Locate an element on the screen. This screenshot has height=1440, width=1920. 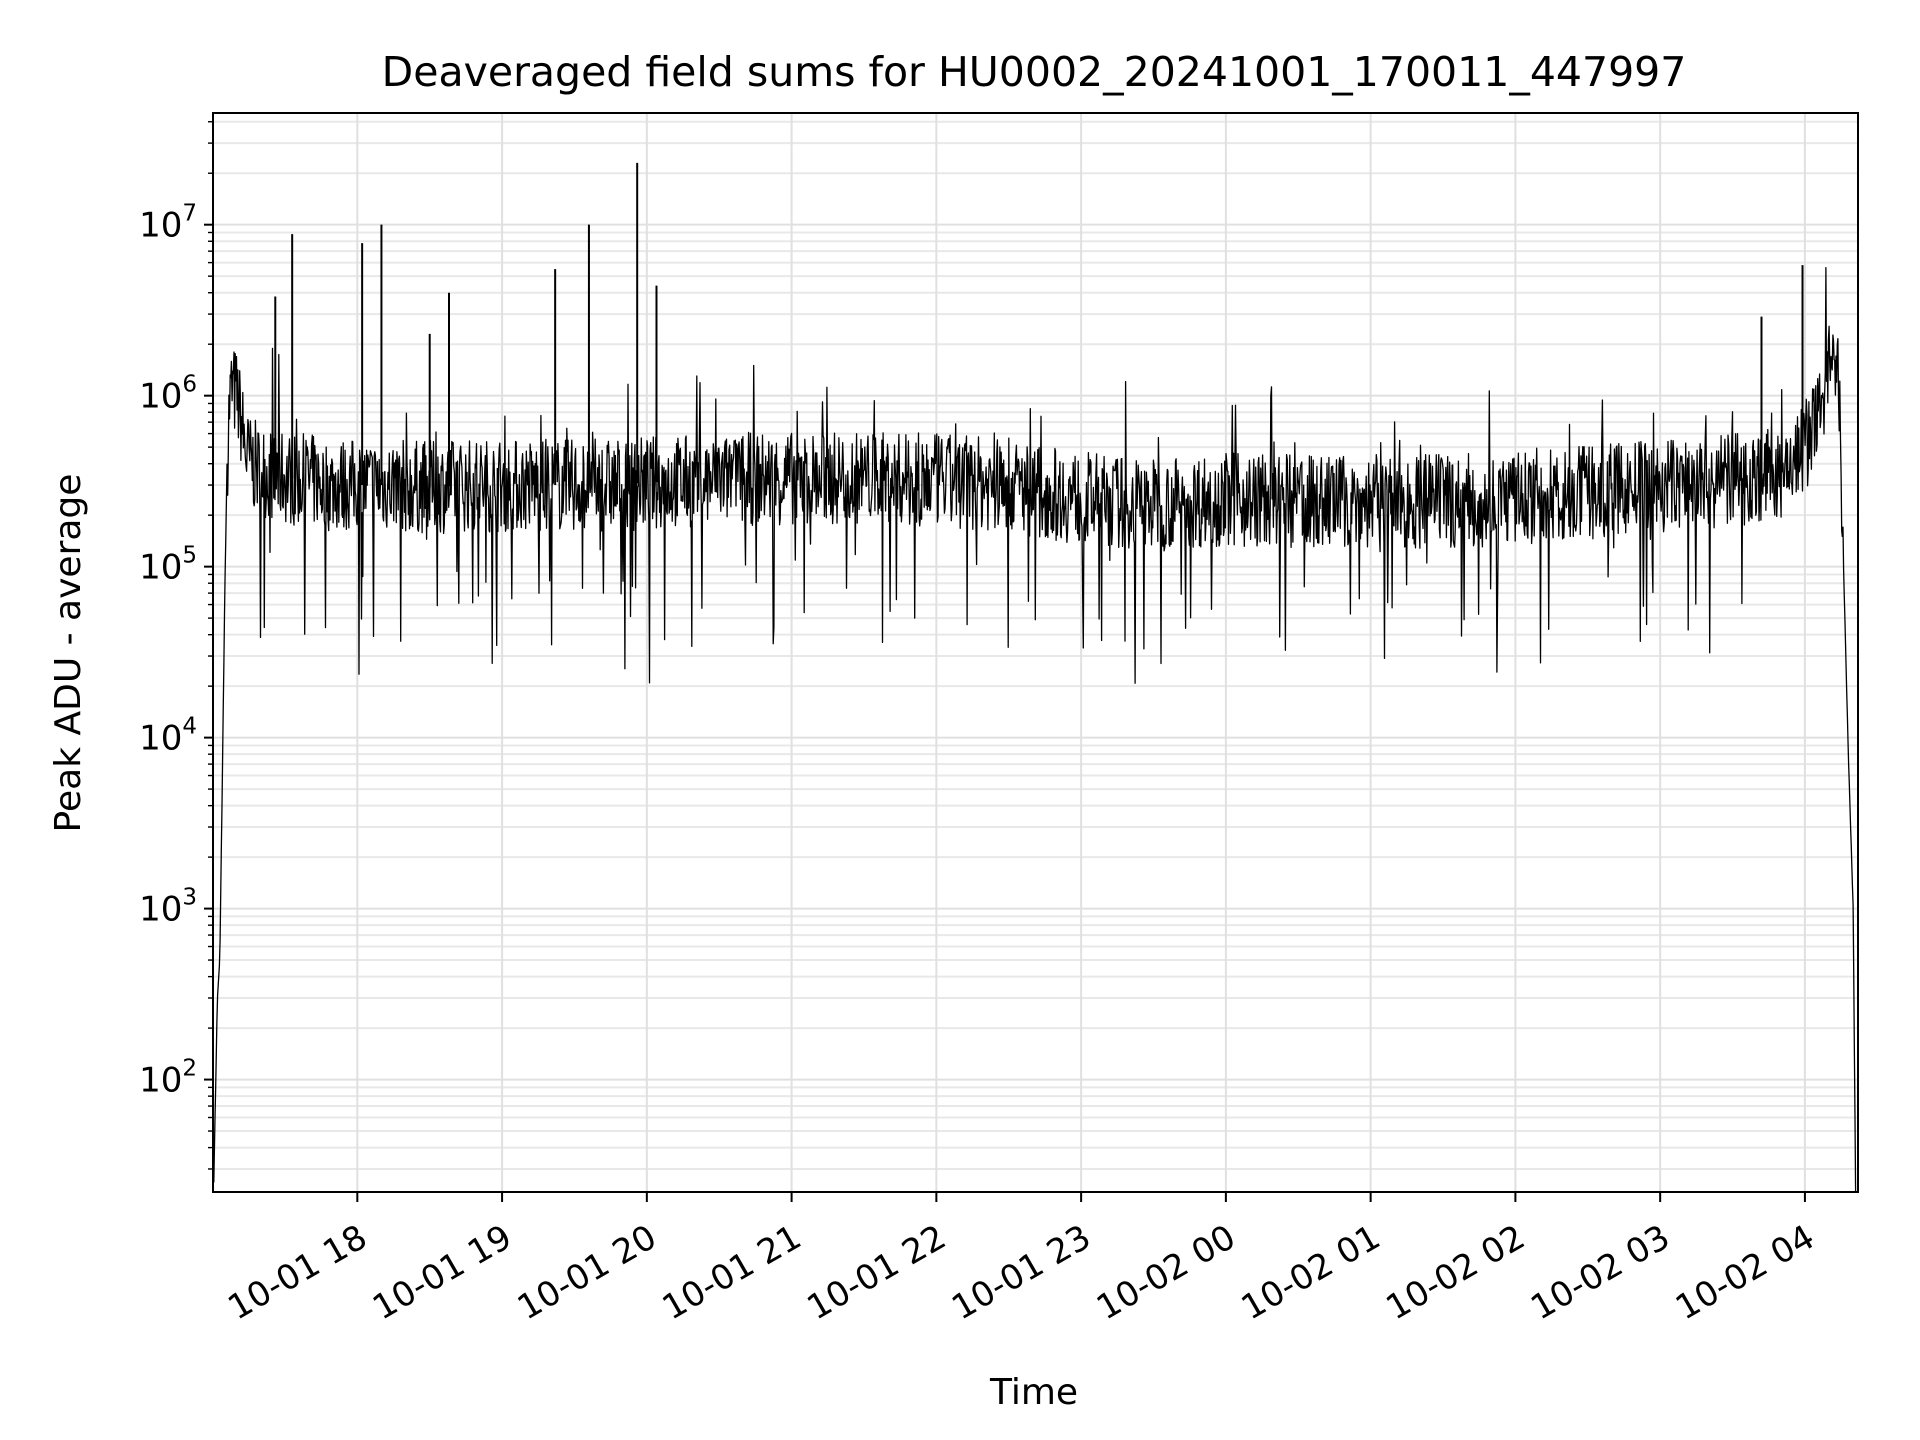
y-tick-label: 10⁷ is located at coordinates (168, 223).